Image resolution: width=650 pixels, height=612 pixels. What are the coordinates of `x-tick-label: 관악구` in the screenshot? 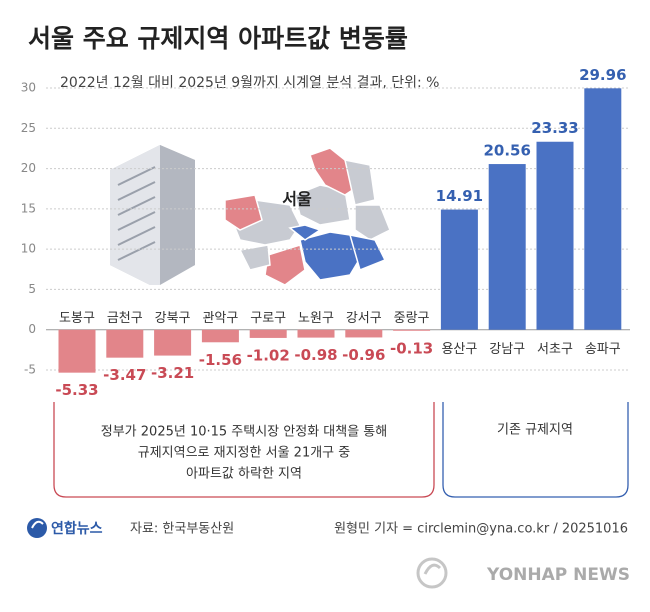 It's located at (220, 318).